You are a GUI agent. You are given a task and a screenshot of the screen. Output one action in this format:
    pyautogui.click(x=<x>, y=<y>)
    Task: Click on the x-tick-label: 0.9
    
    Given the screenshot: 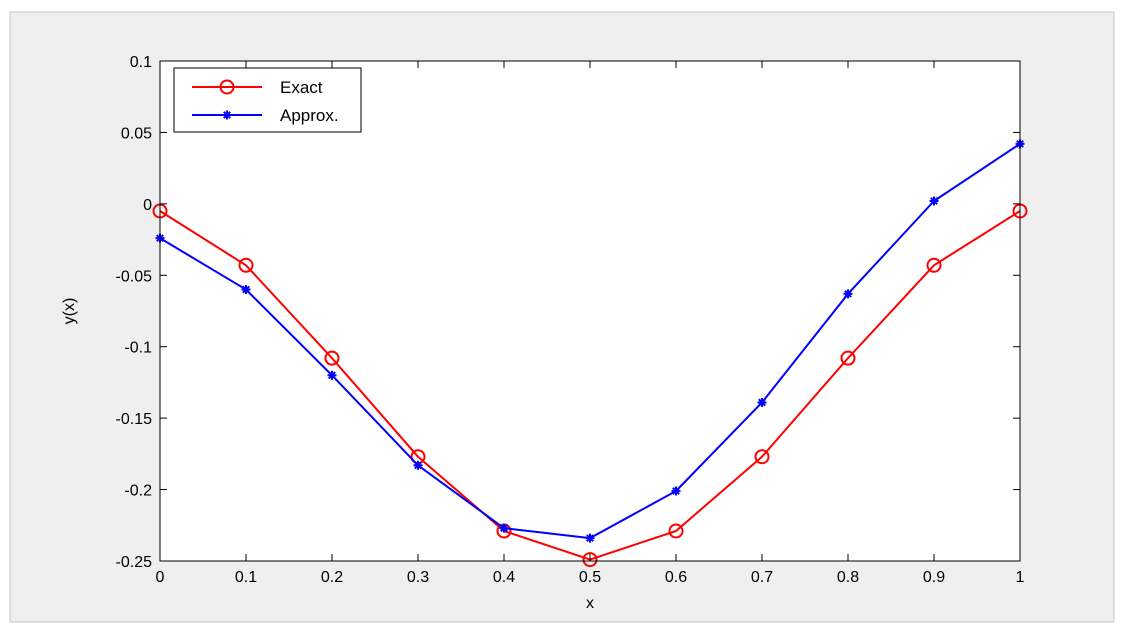 What is the action you would take?
    pyautogui.click(x=934, y=577)
    